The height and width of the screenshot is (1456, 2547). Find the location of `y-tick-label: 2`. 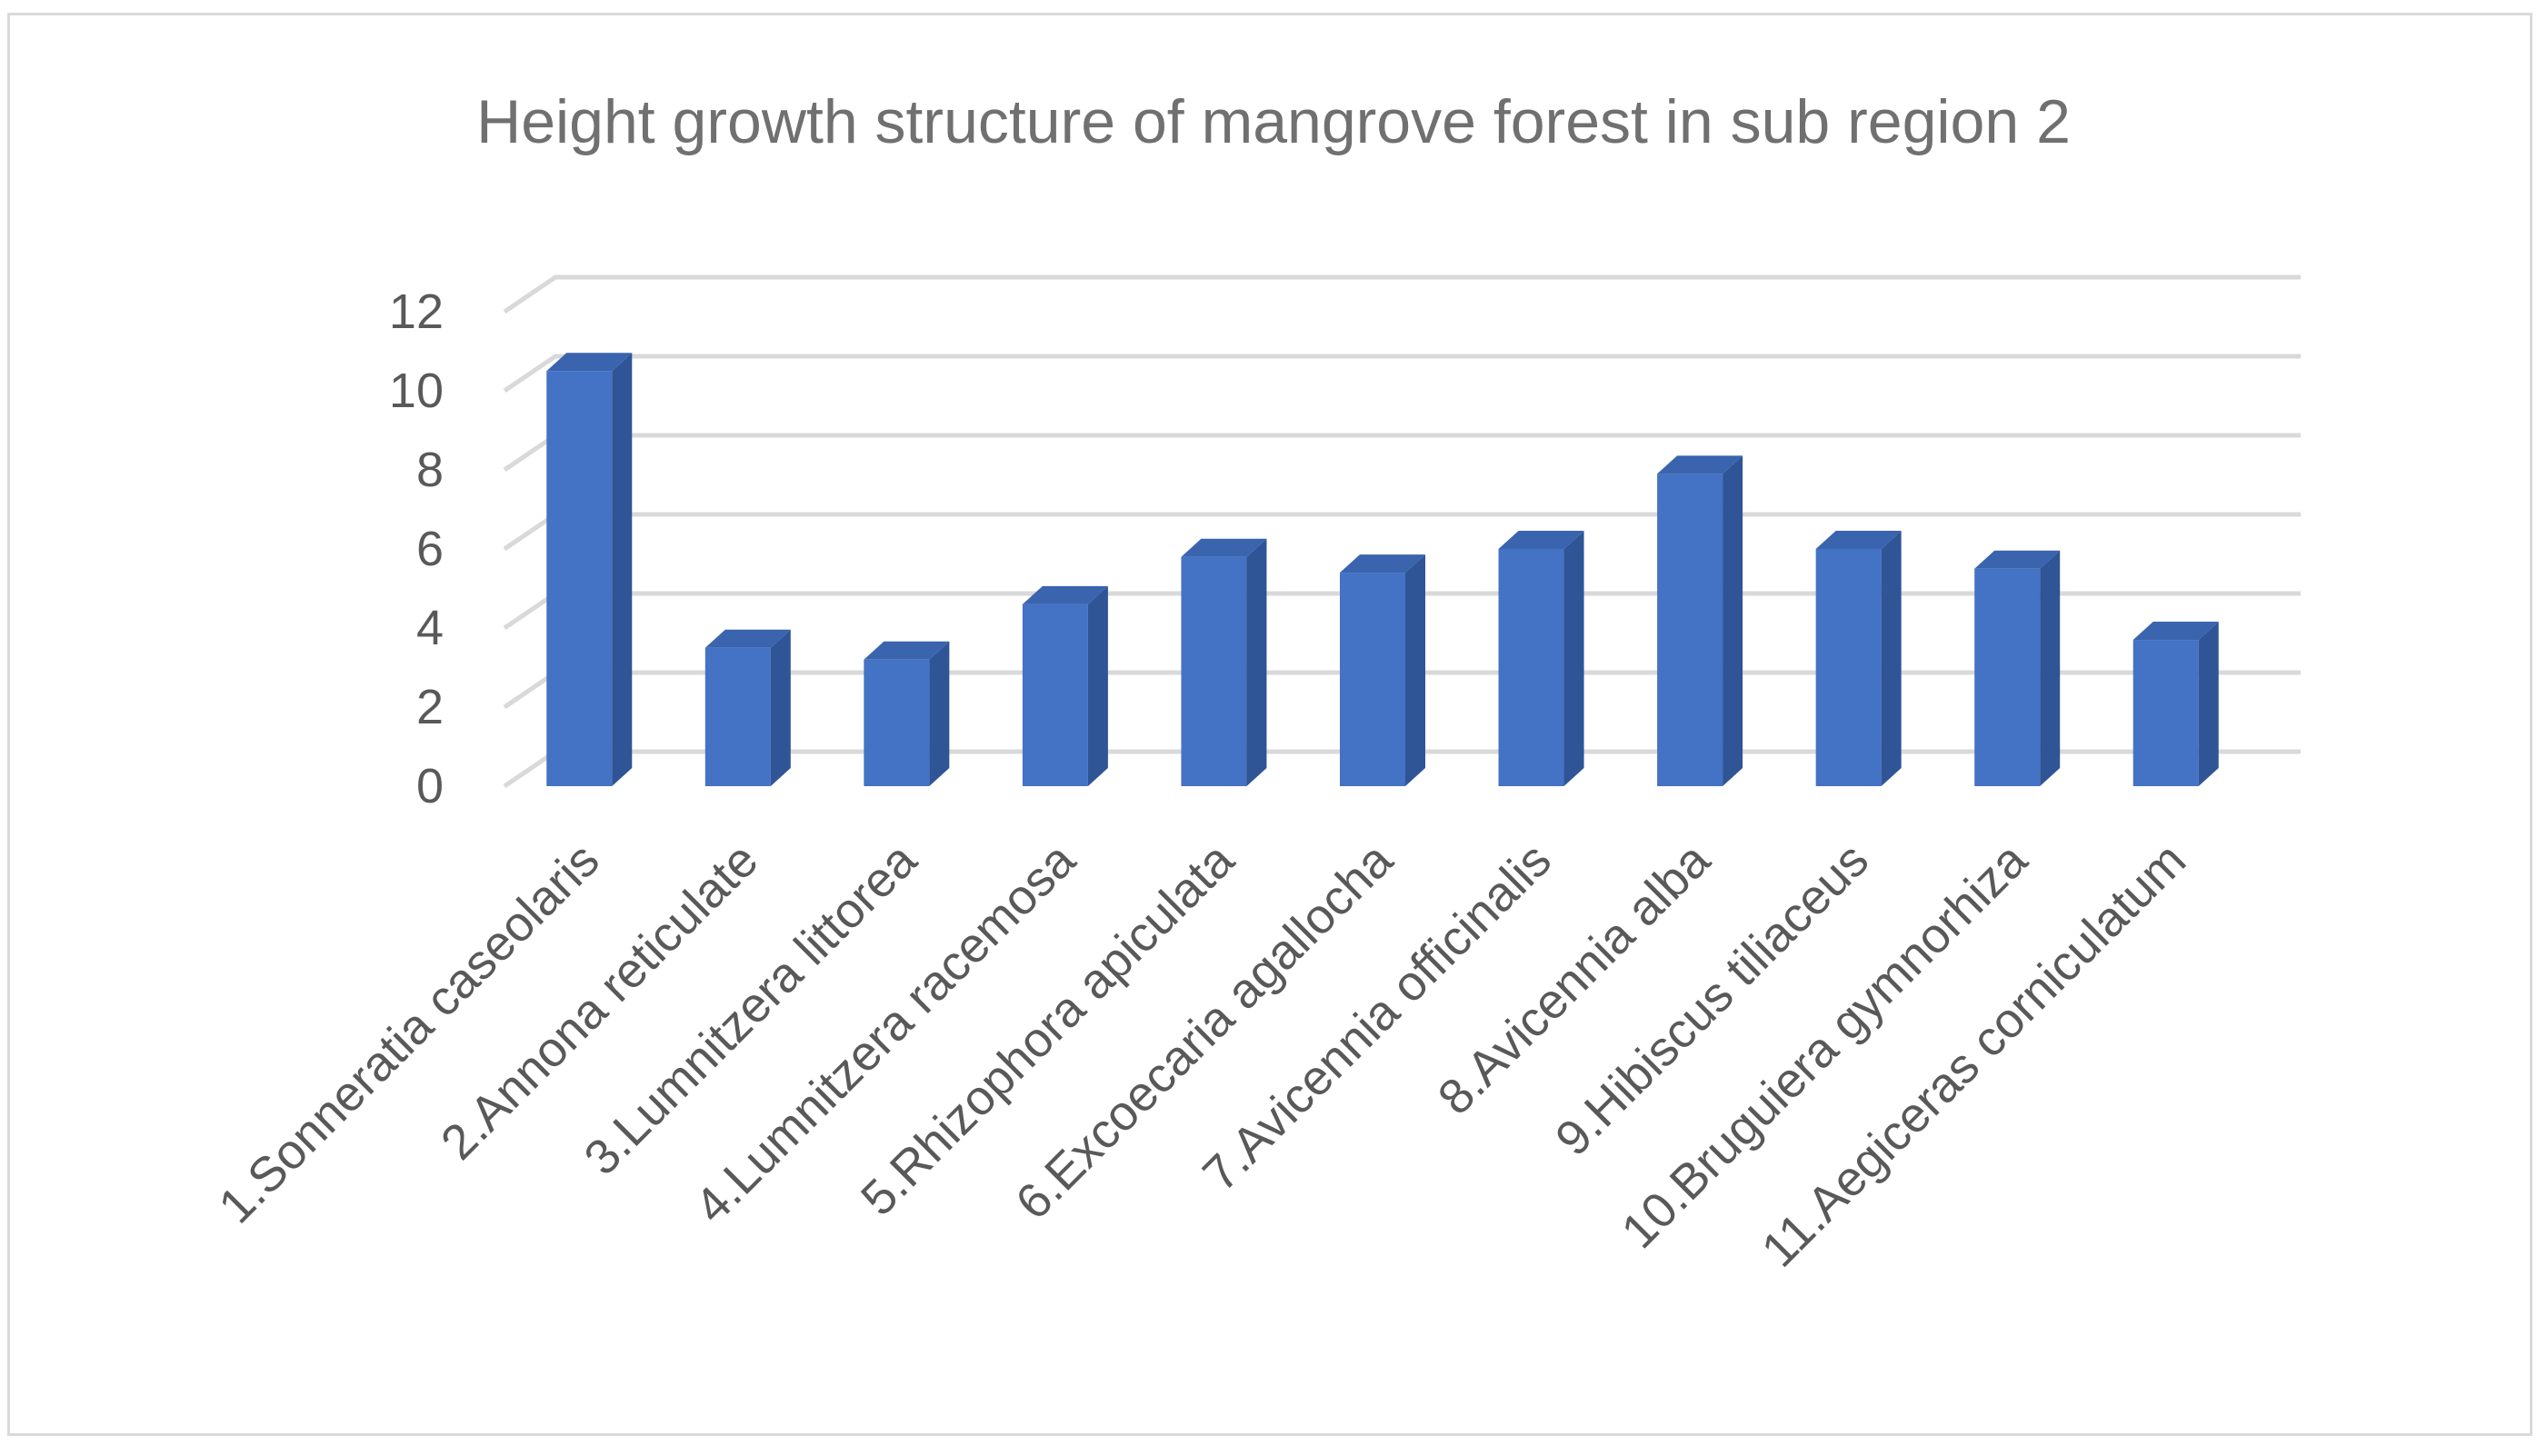

y-tick-label: 2 is located at coordinates (430, 707).